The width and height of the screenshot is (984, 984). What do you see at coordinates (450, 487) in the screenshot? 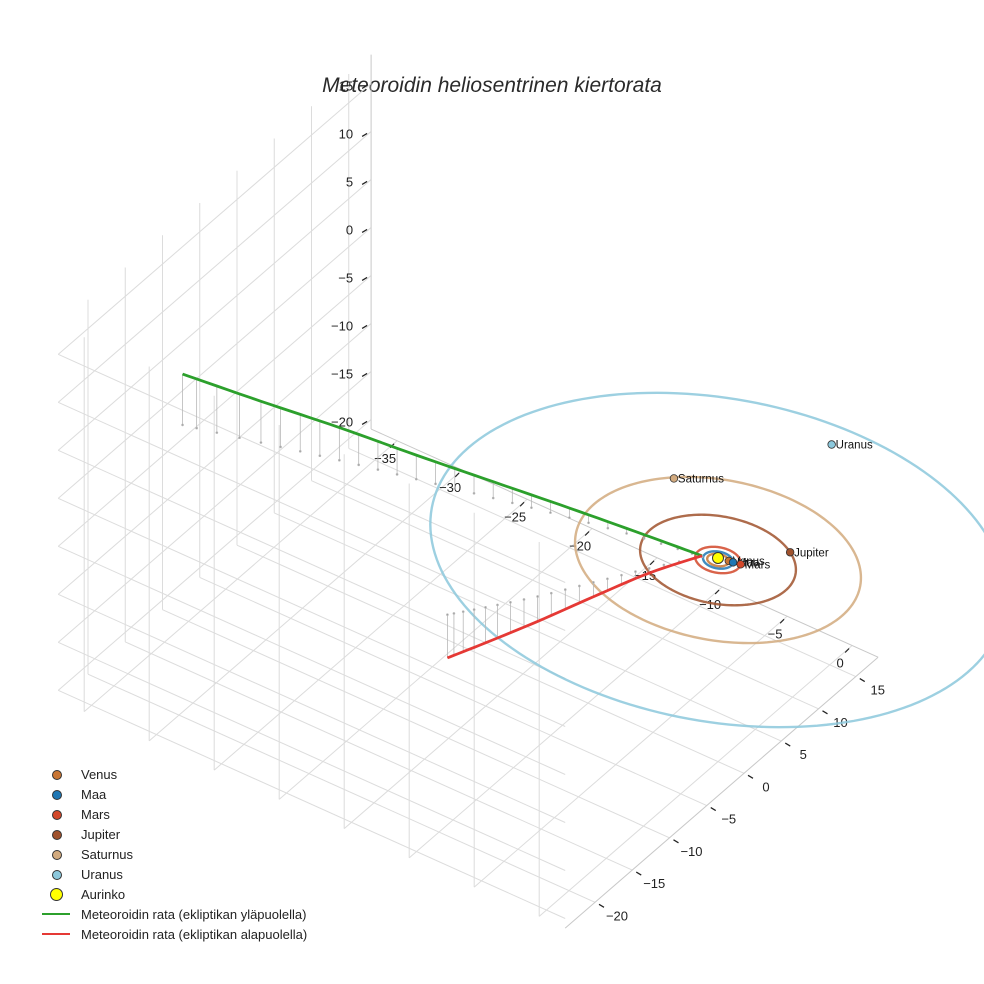
I see `x-tick-label: −30` at bounding box center [450, 487].